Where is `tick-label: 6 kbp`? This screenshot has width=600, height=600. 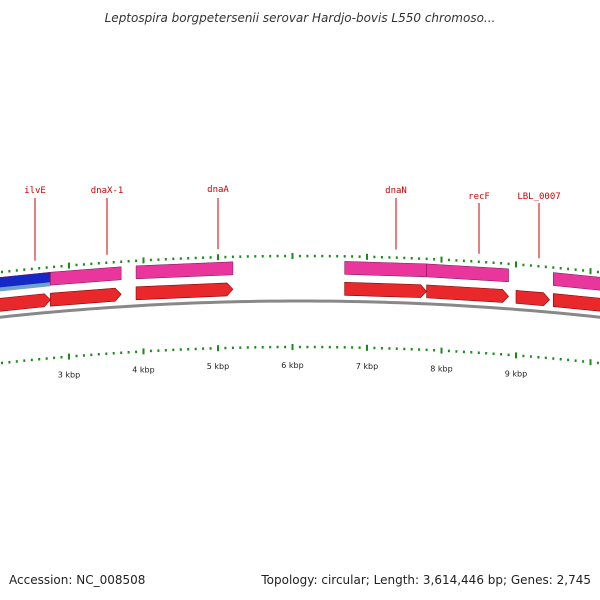
tick-label: 6 kbp is located at coordinates (292, 365).